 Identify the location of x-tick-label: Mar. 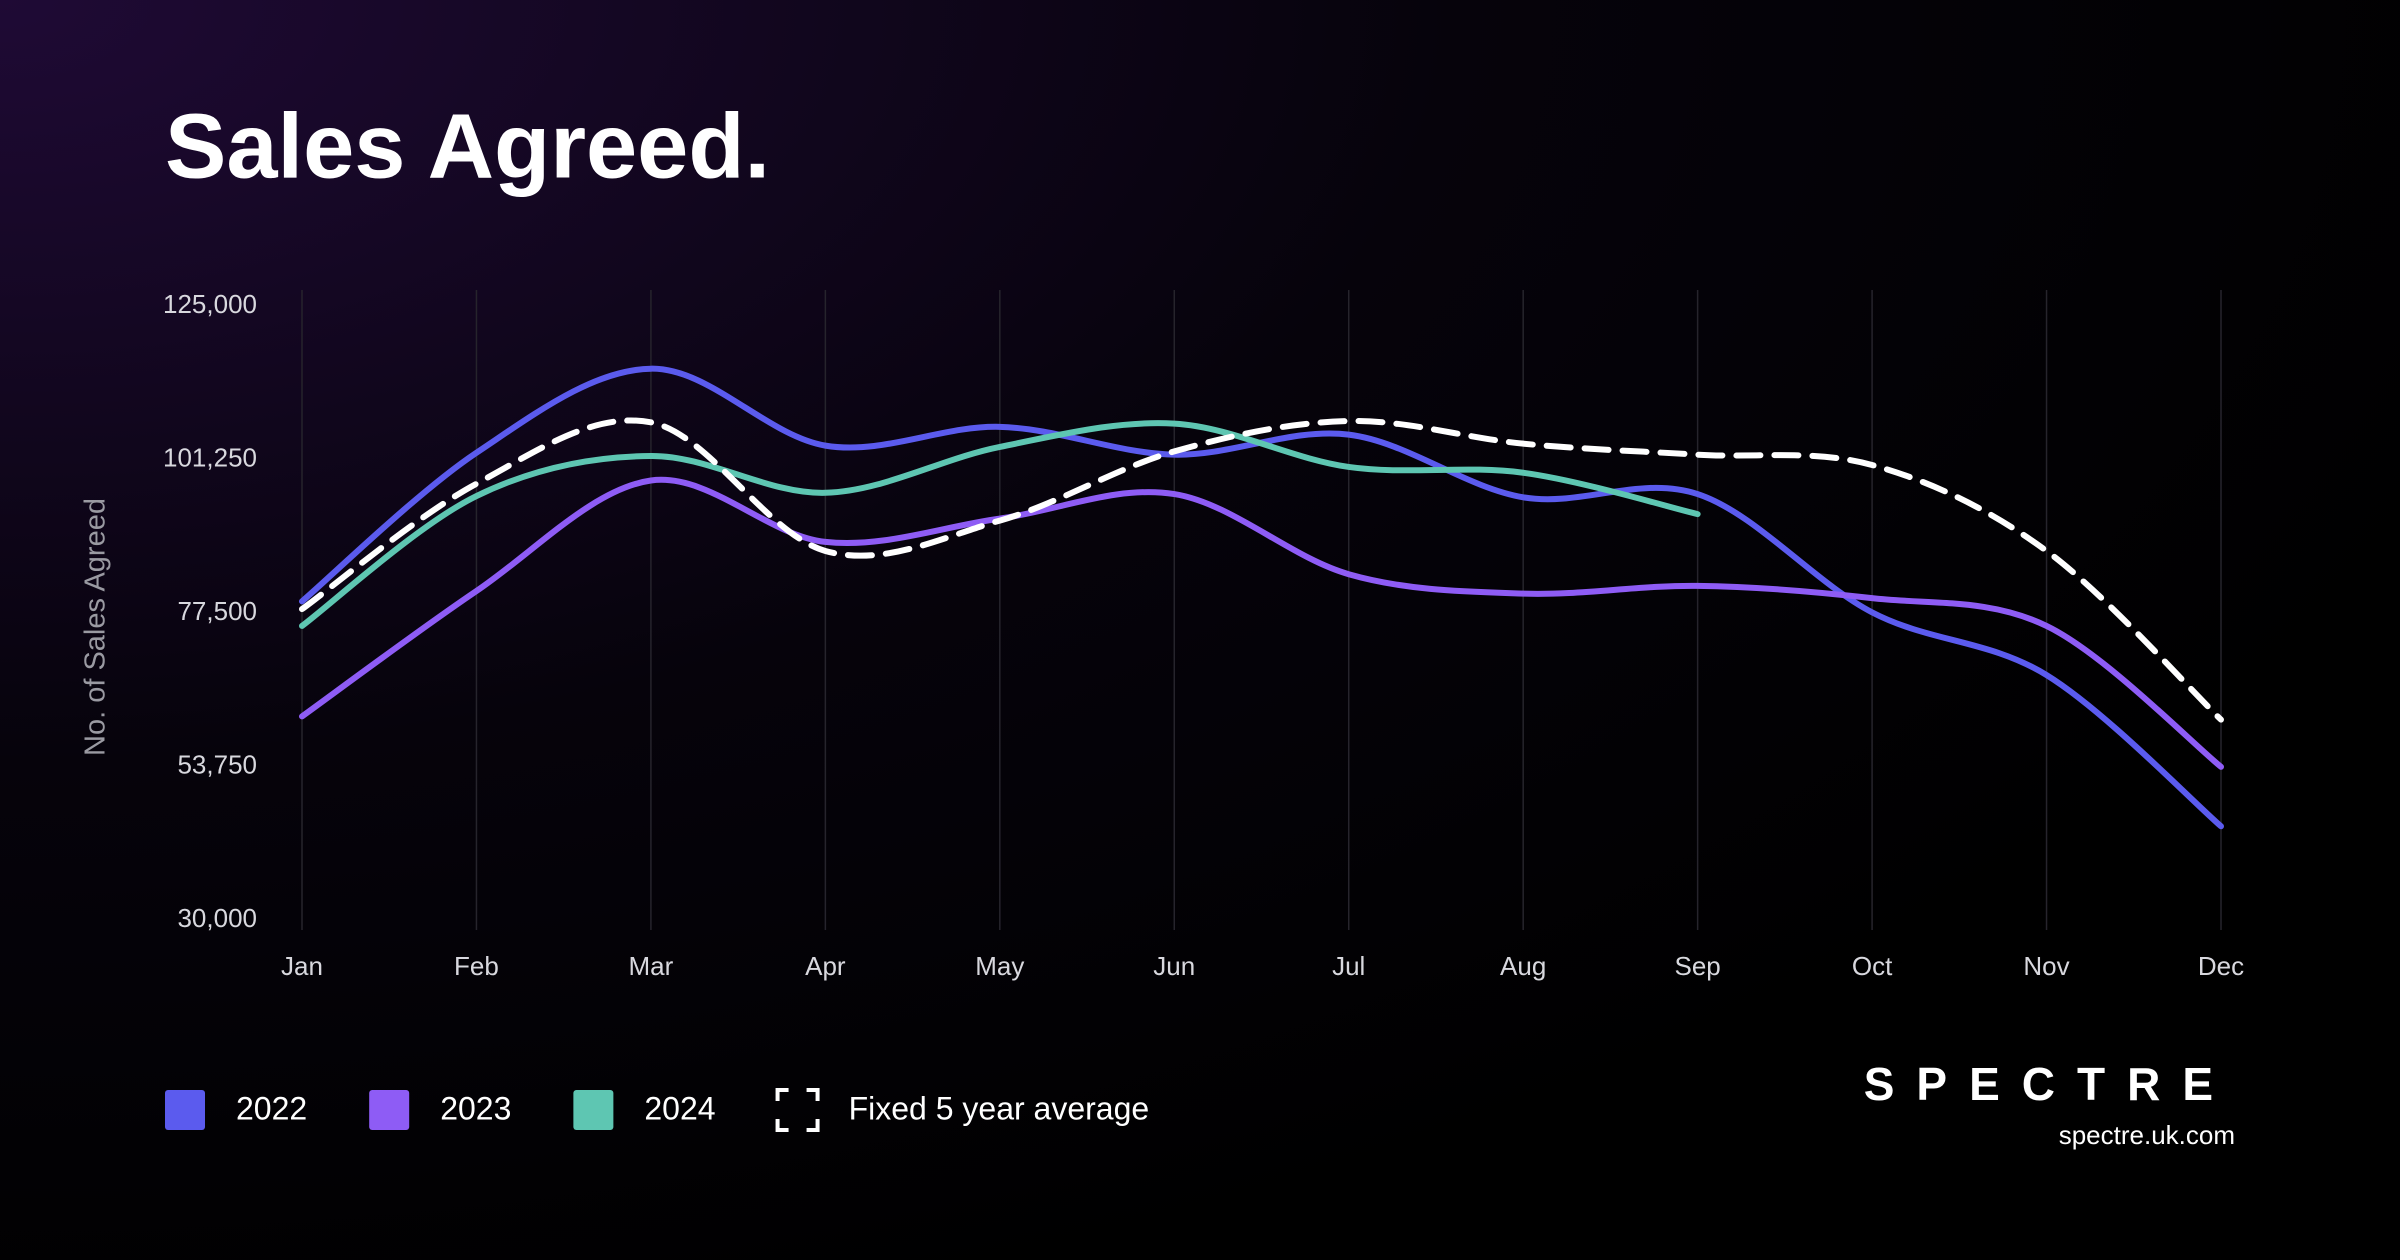
(651, 966).